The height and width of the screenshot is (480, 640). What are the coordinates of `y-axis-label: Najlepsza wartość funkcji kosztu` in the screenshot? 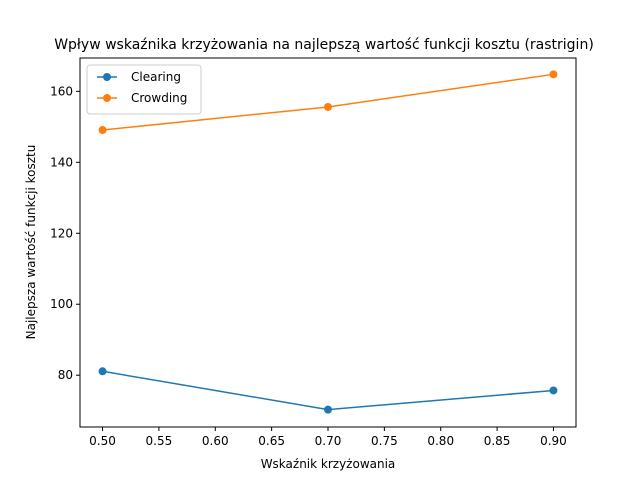 It's located at (31, 242).